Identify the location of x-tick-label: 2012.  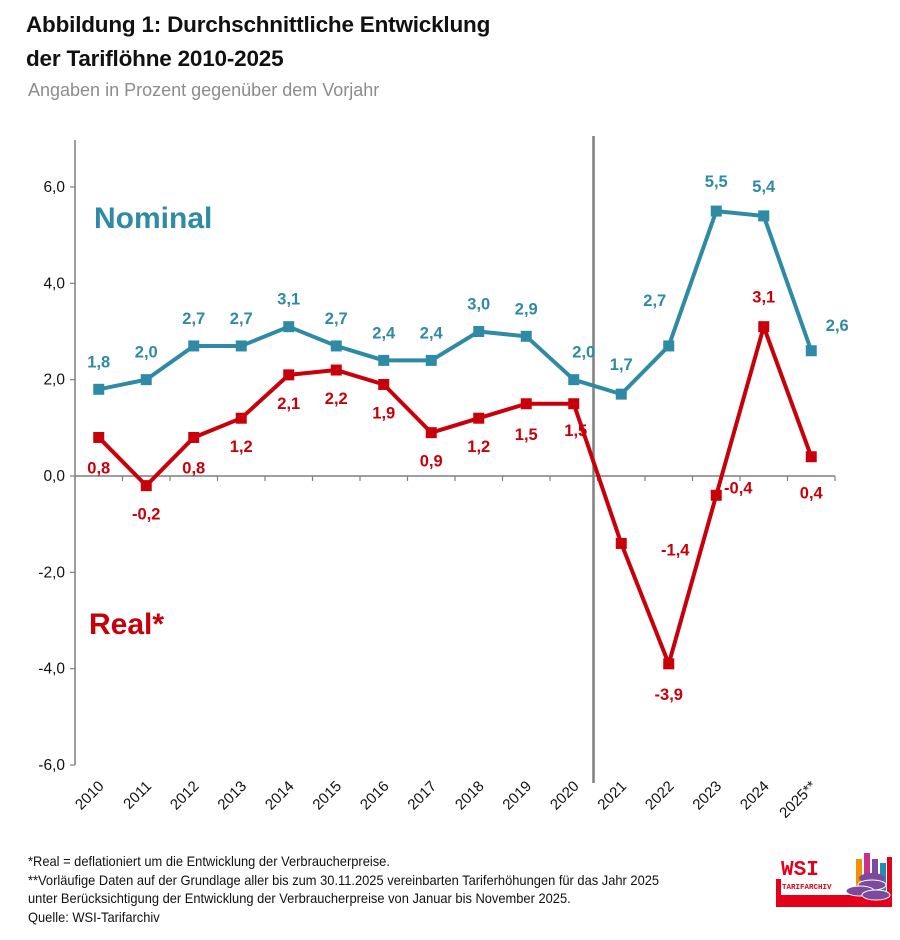
(185, 796).